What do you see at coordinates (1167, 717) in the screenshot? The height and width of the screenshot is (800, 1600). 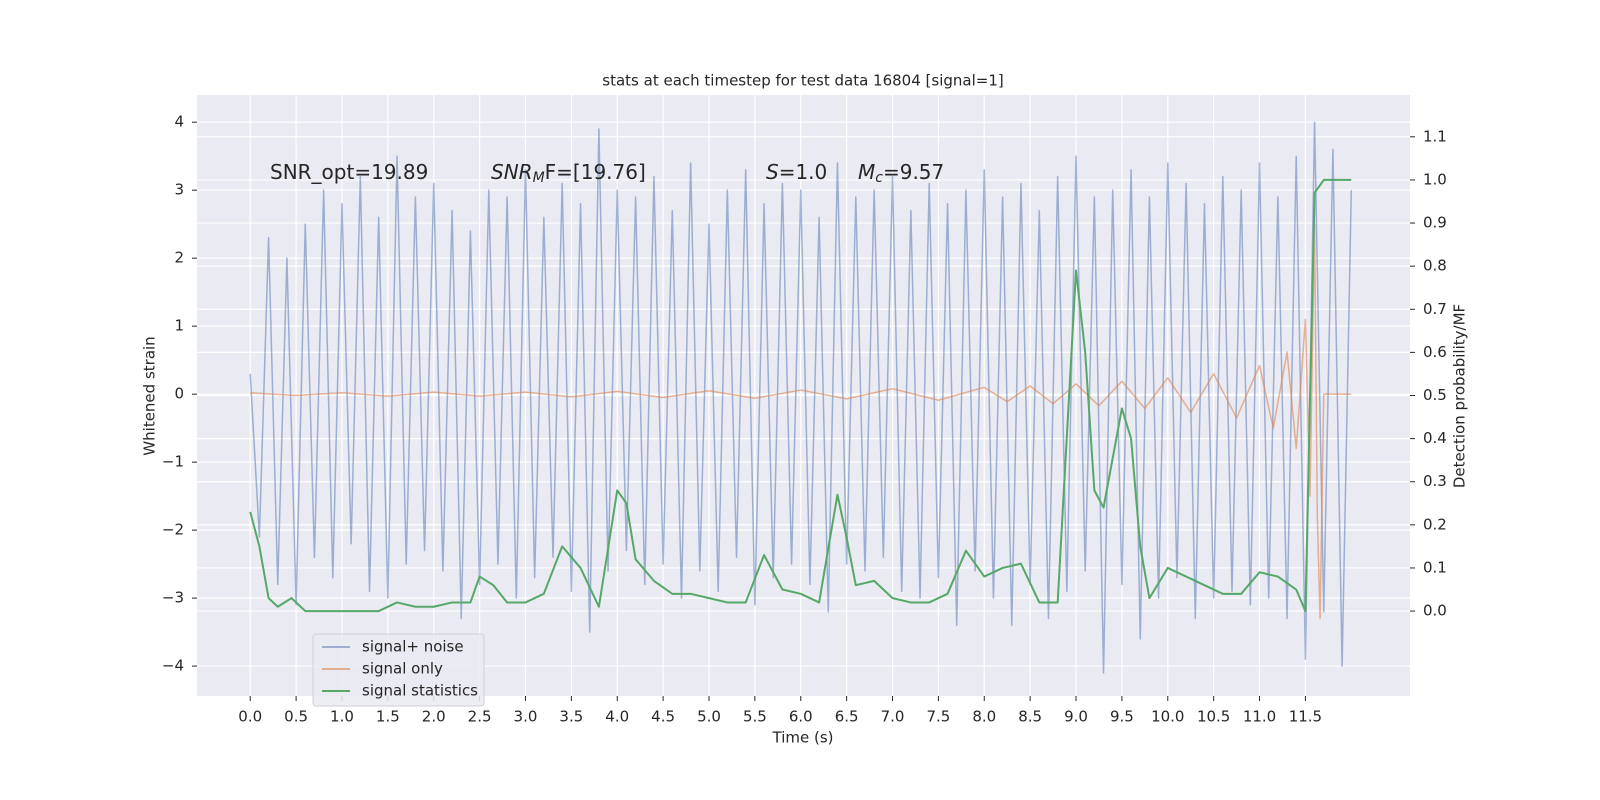 I see `x-tick-label: 10.0` at bounding box center [1167, 717].